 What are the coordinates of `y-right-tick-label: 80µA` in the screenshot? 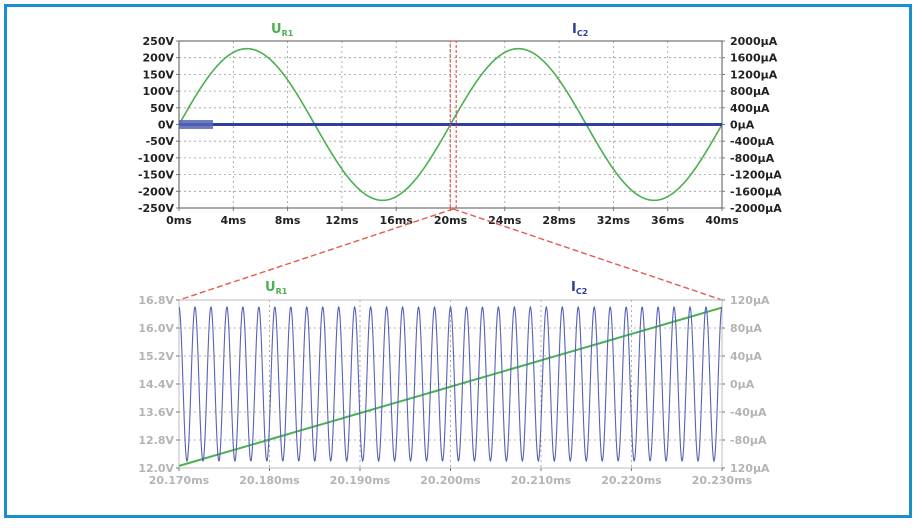 It's located at (746, 328).